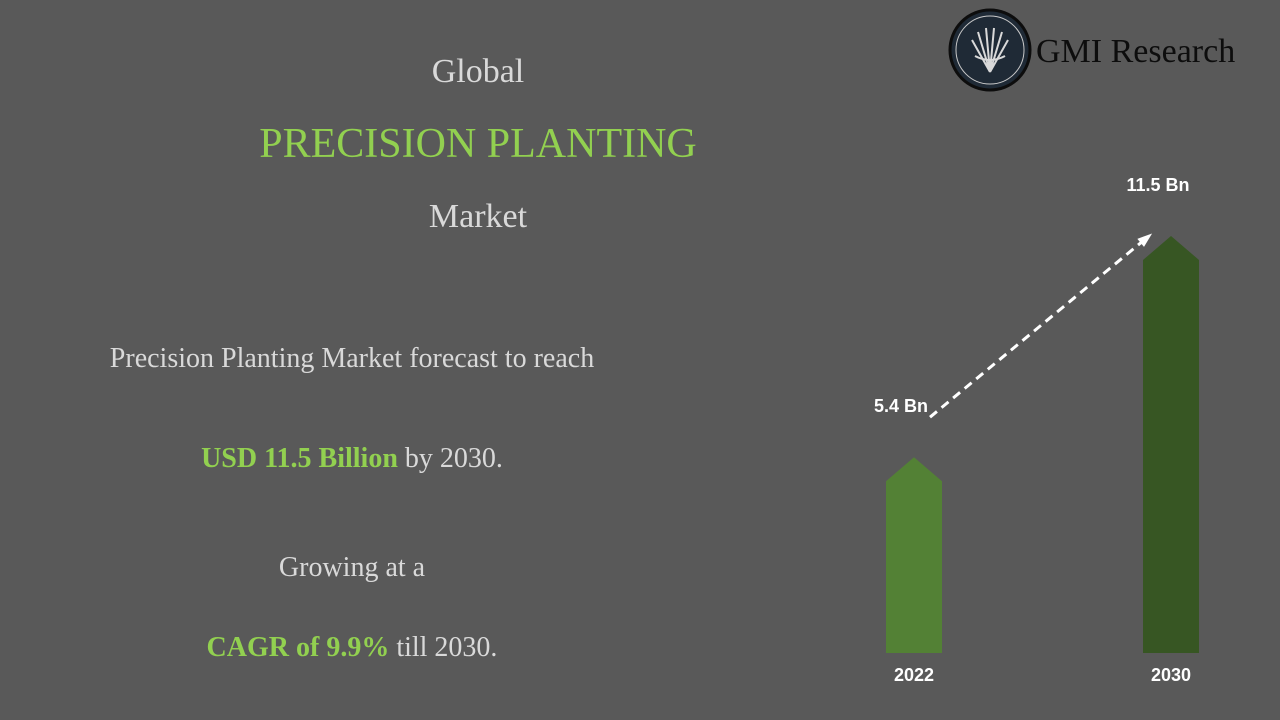 The width and height of the screenshot is (1280, 720). Describe the element at coordinates (1039, 326) in the screenshot. I see `trend-arrow` at that location.